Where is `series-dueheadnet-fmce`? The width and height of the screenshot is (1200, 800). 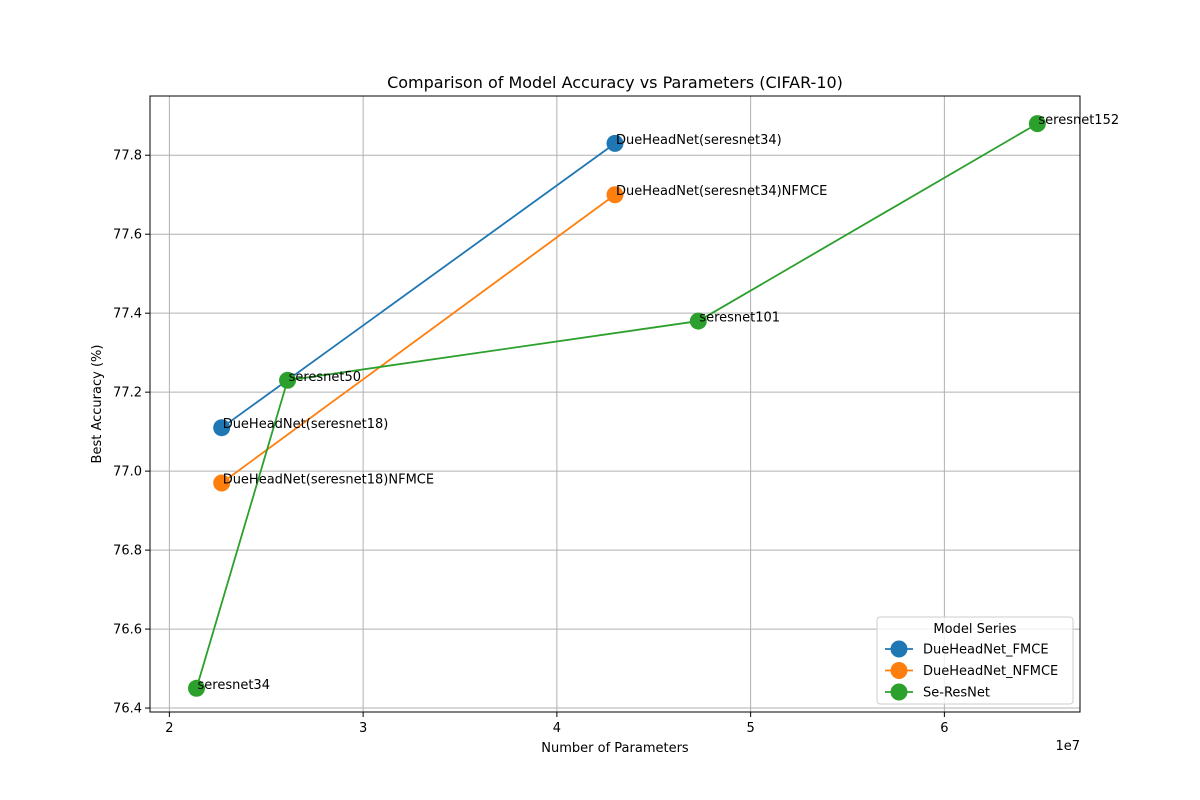
series-dueheadnet-fmce is located at coordinates (418, 285).